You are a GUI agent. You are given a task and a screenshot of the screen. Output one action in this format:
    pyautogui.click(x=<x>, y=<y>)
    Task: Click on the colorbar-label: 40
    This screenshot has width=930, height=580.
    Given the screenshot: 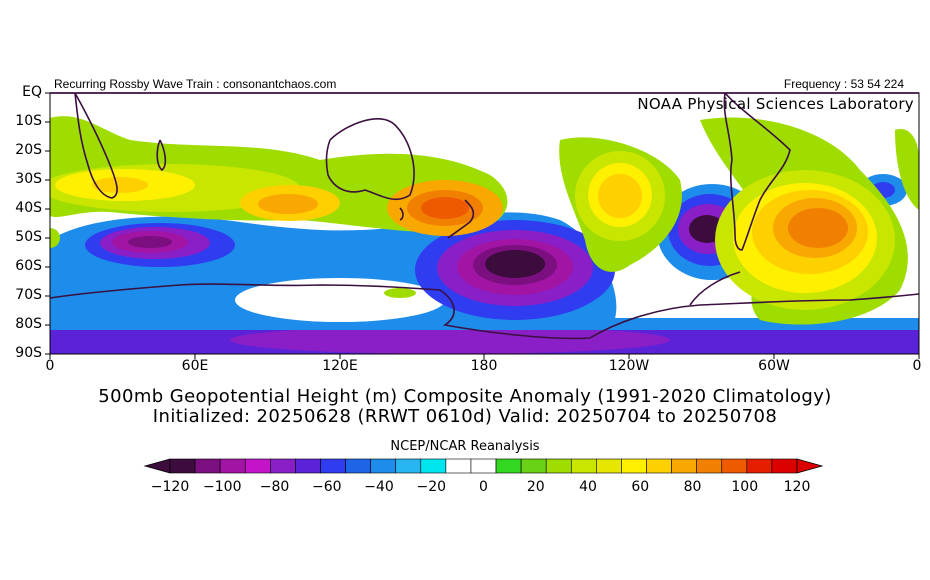 What is the action you would take?
    pyautogui.click(x=588, y=487)
    